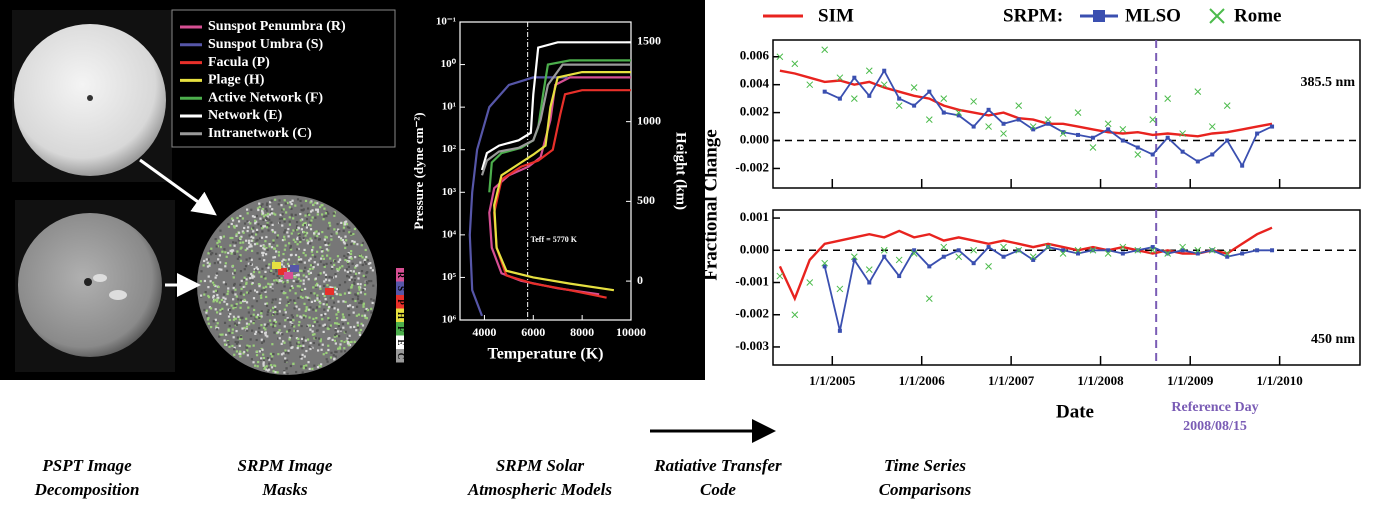 The width and height of the screenshot is (1379, 516). What do you see at coordinates (1215, 426) in the screenshot?
I see `reference-label: 2008/08/15` at bounding box center [1215, 426].